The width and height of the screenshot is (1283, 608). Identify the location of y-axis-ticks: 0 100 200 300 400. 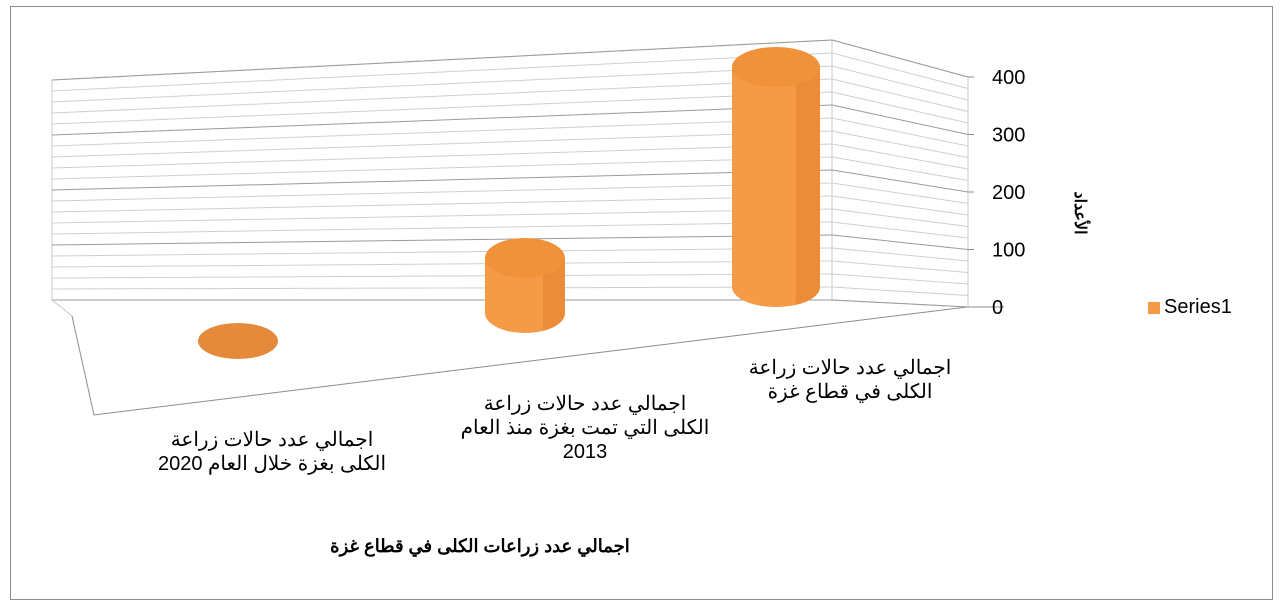
(996, 193).